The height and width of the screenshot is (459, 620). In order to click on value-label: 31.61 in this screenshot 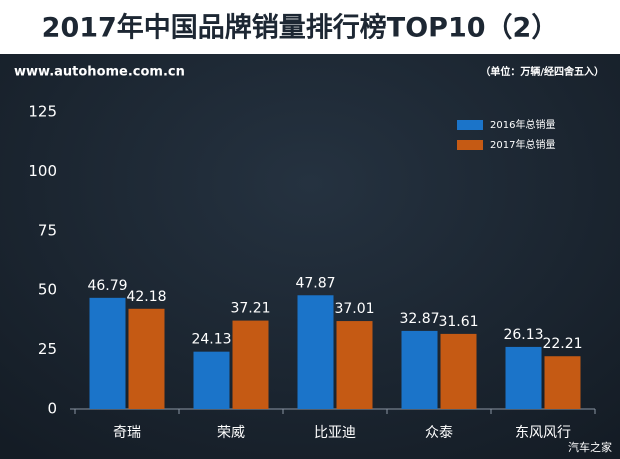, I will do `click(458, 322)`.